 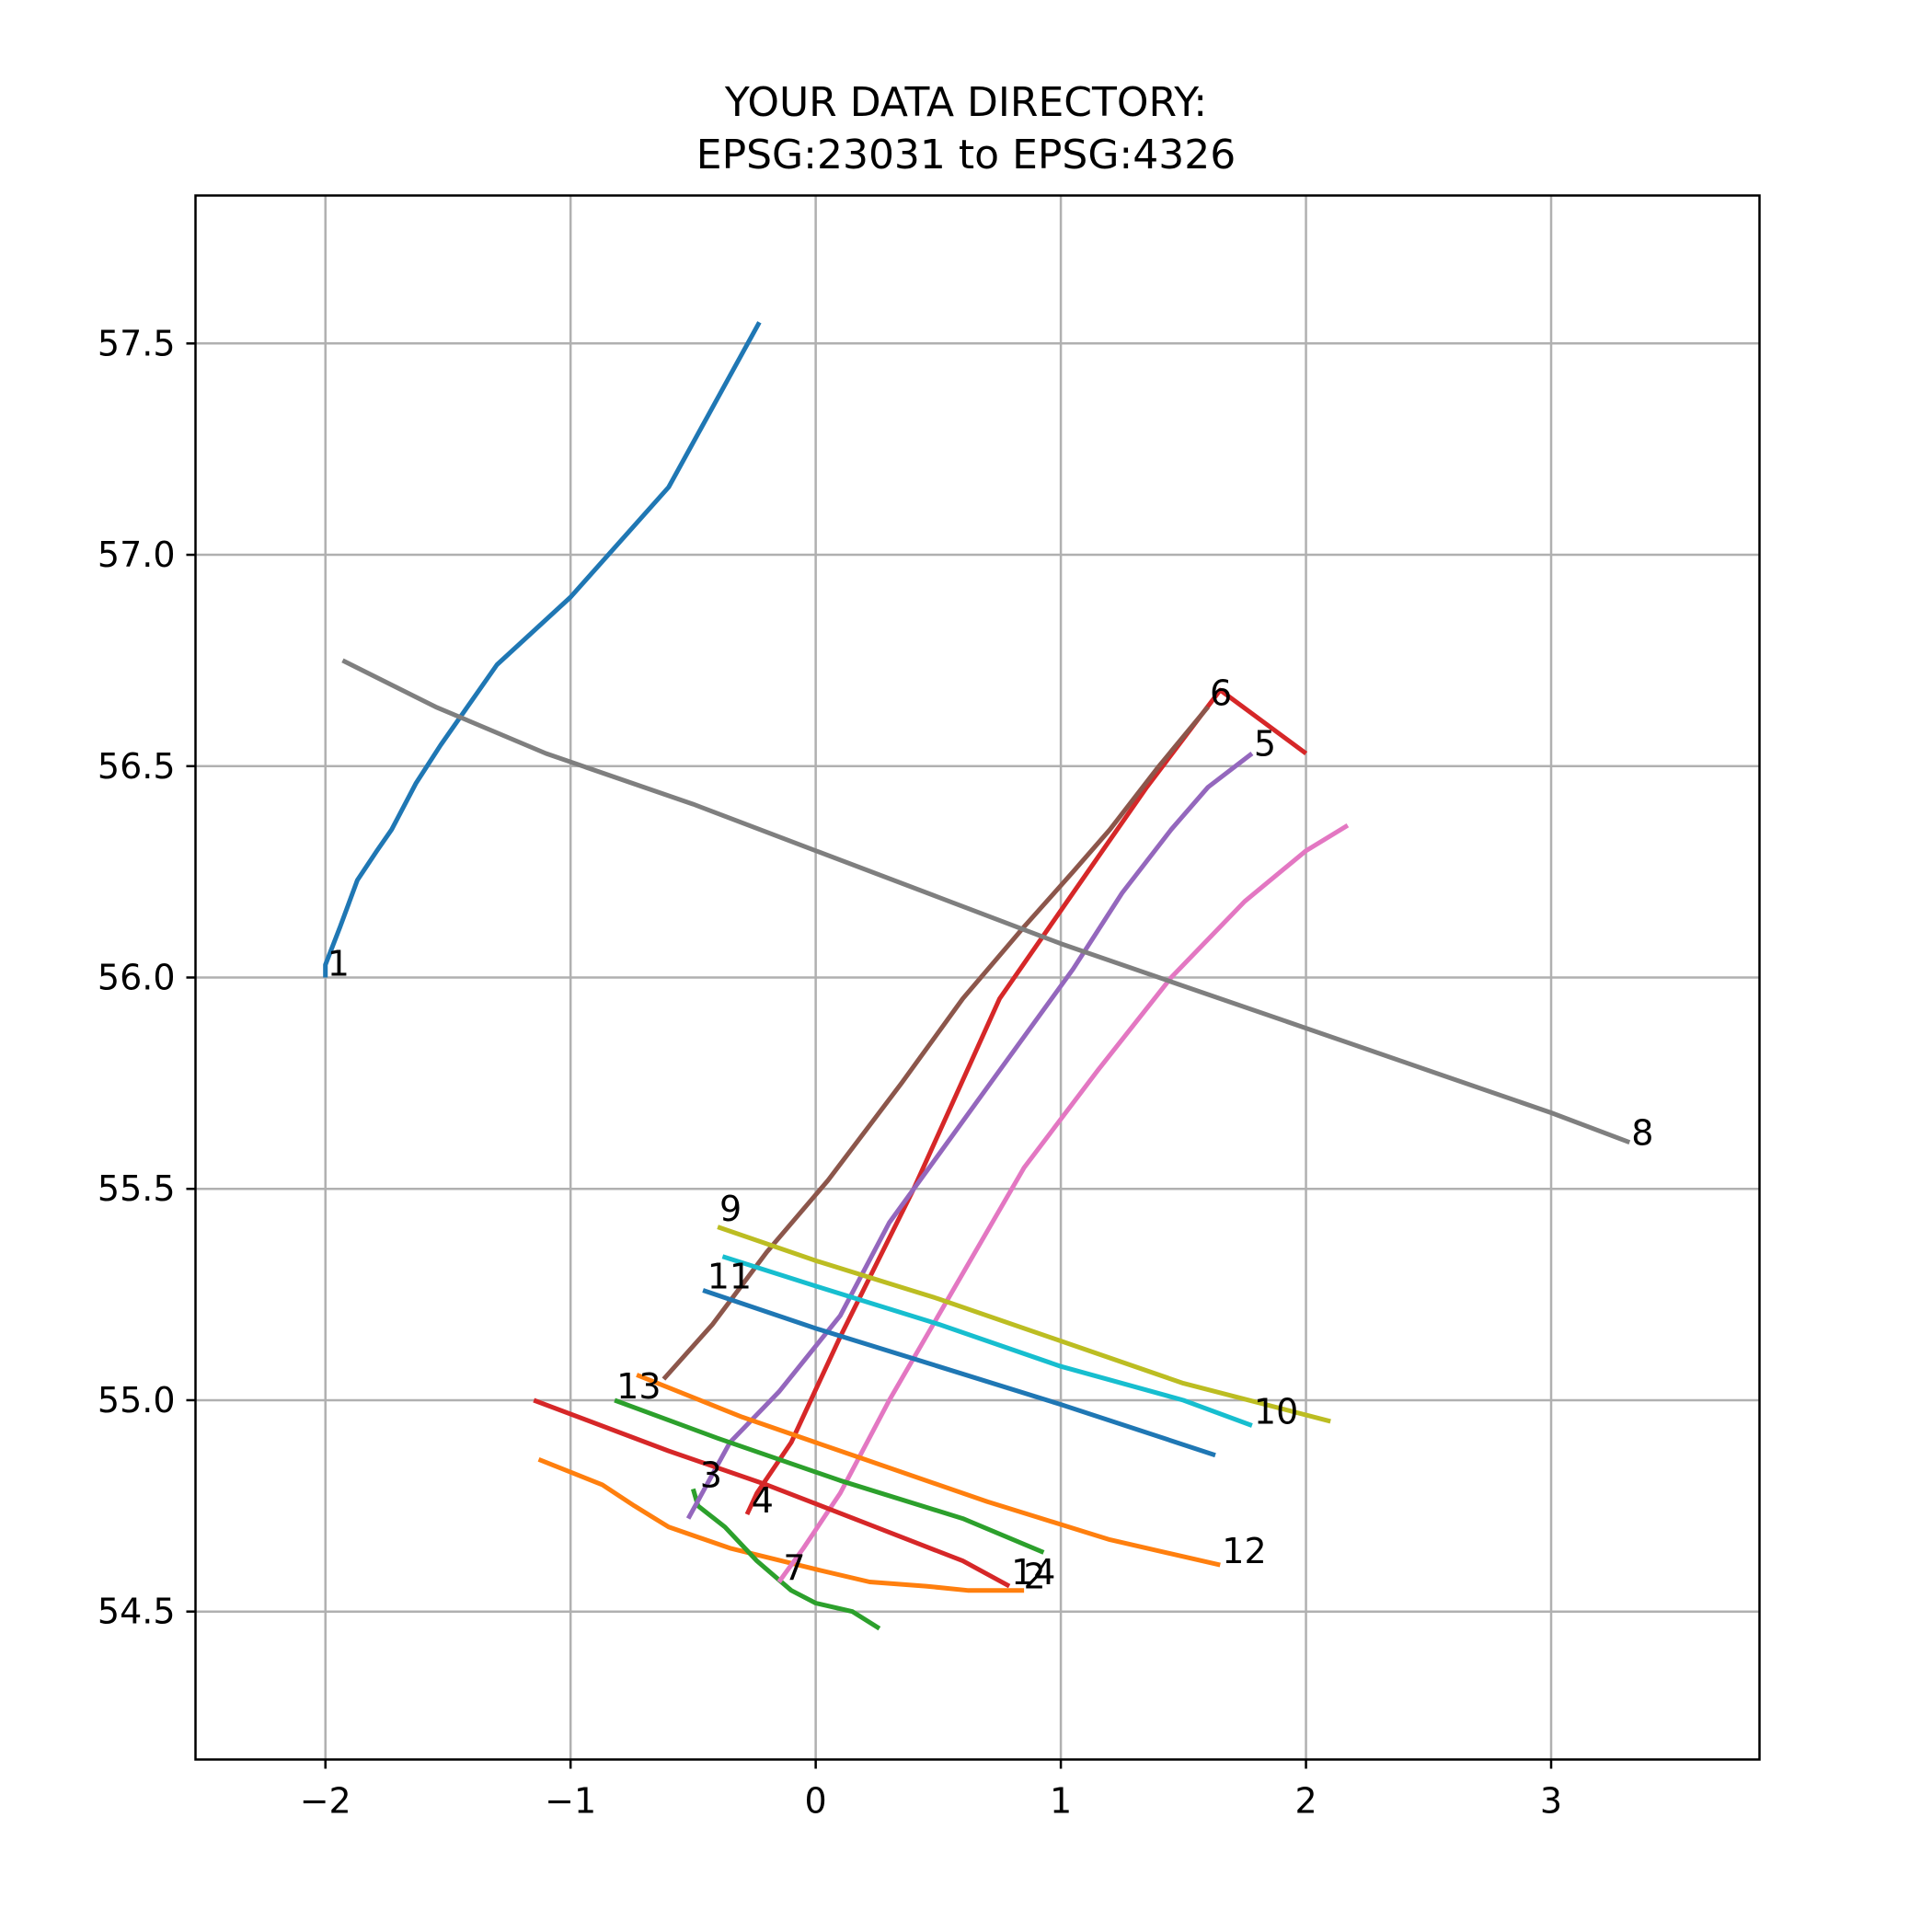 What do you see at coordinates (1305, 1801) in the screenshot?
I see `x-tick-label: 2` at bounding box center [1305, 1801].